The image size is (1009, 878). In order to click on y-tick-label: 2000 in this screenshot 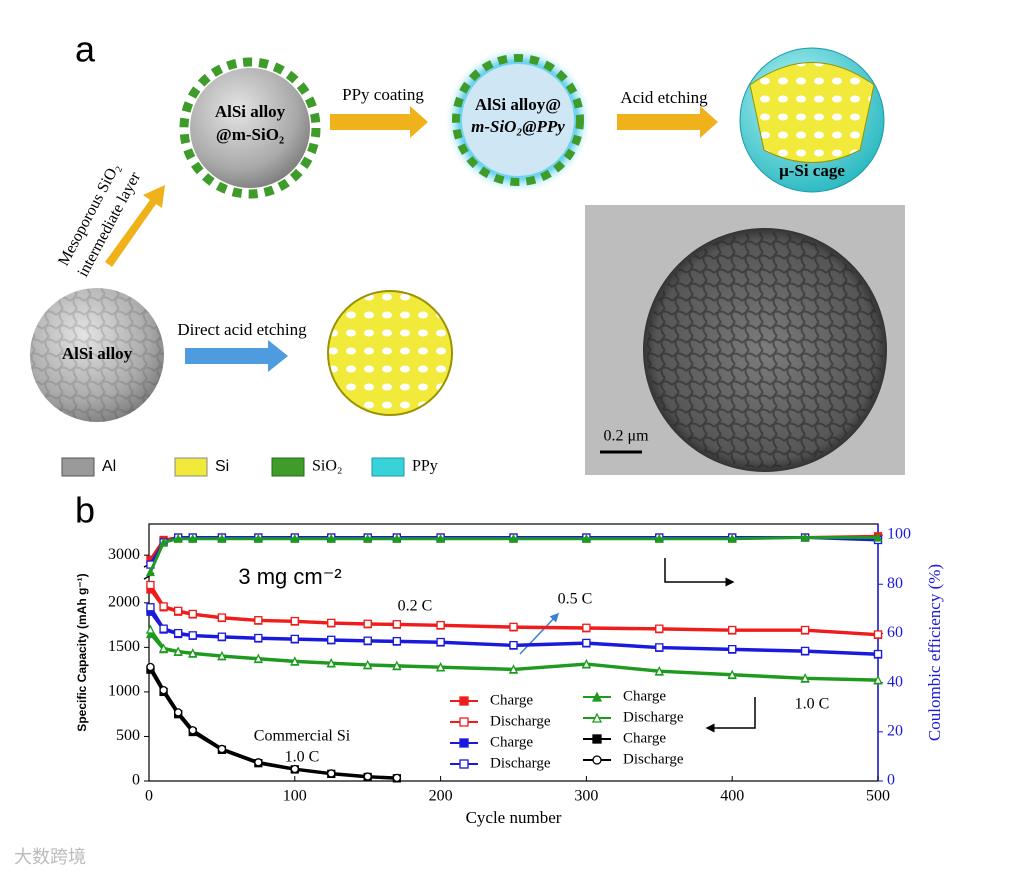, I will do `click(124, 601)`.